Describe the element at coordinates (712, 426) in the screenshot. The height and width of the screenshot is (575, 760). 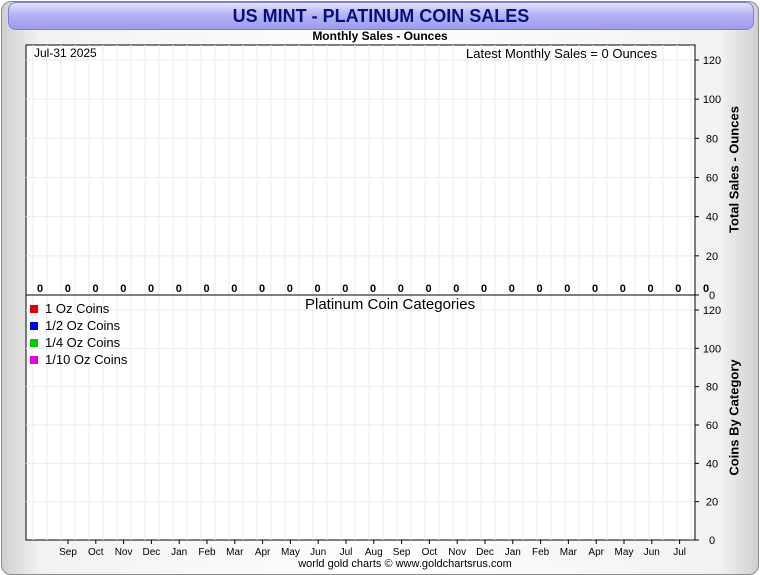
I see `y-tick-label-bottom: 60` at that location.